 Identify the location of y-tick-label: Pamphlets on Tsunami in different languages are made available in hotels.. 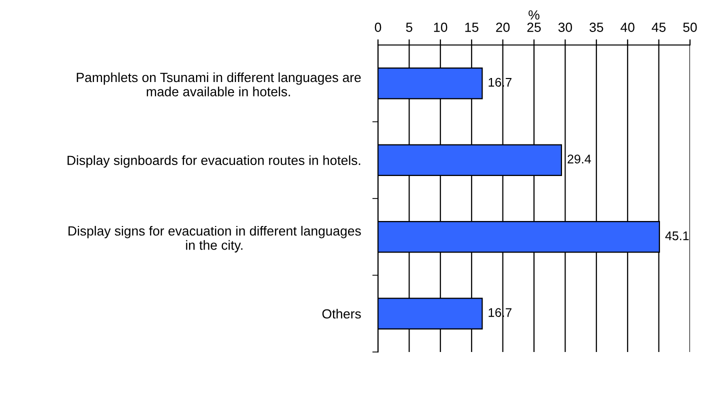
(218, 84).